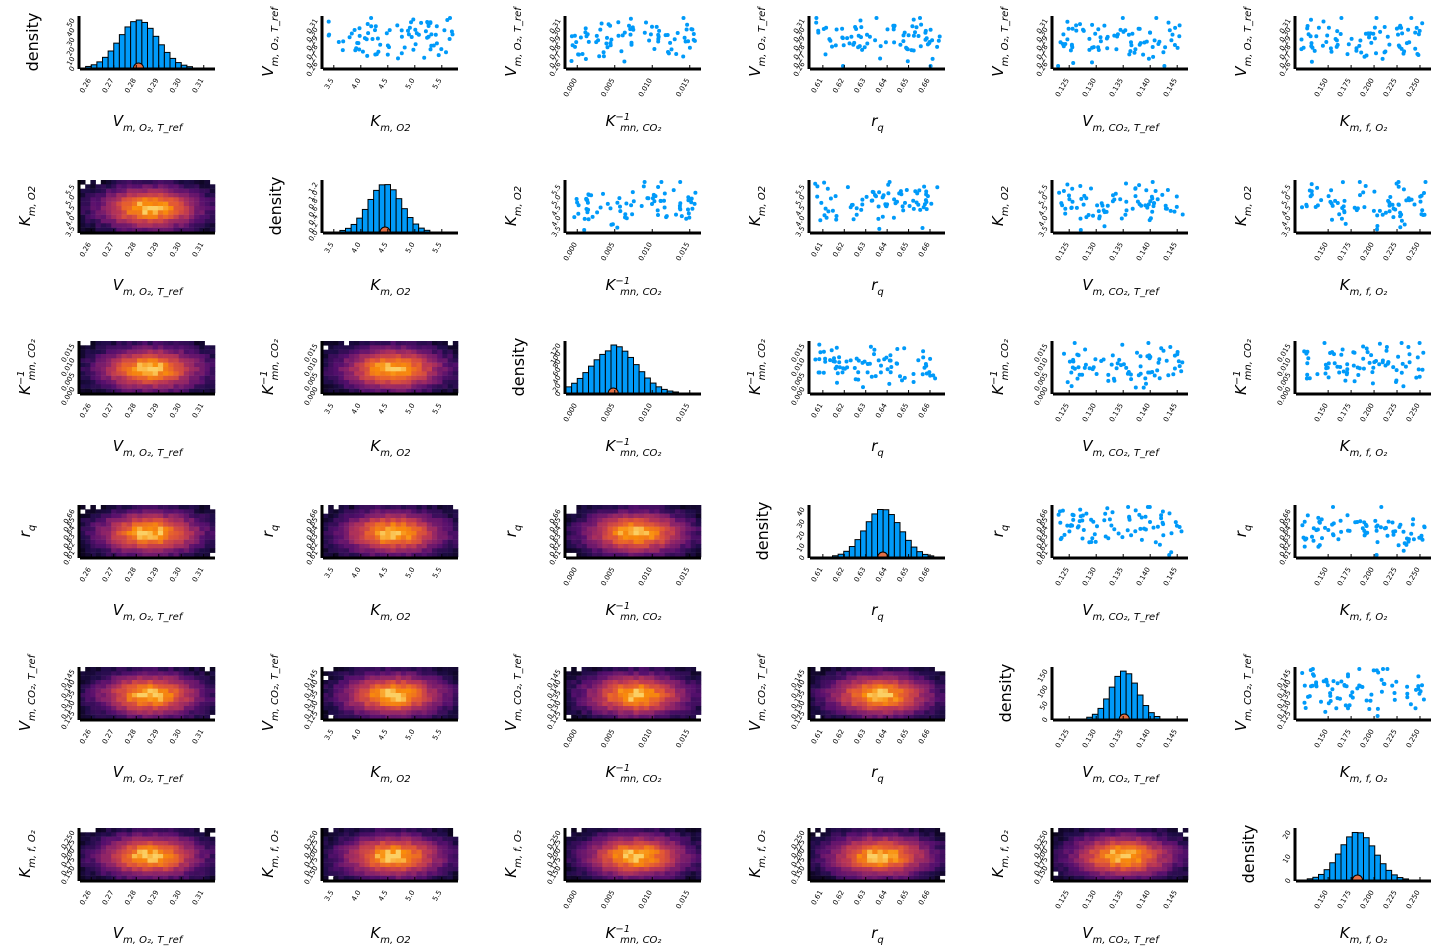 This screenshot has width=1440, height=951. Describe the element at coordinates (762, 531) in the screenshot. I see `density-label: density` at that location.